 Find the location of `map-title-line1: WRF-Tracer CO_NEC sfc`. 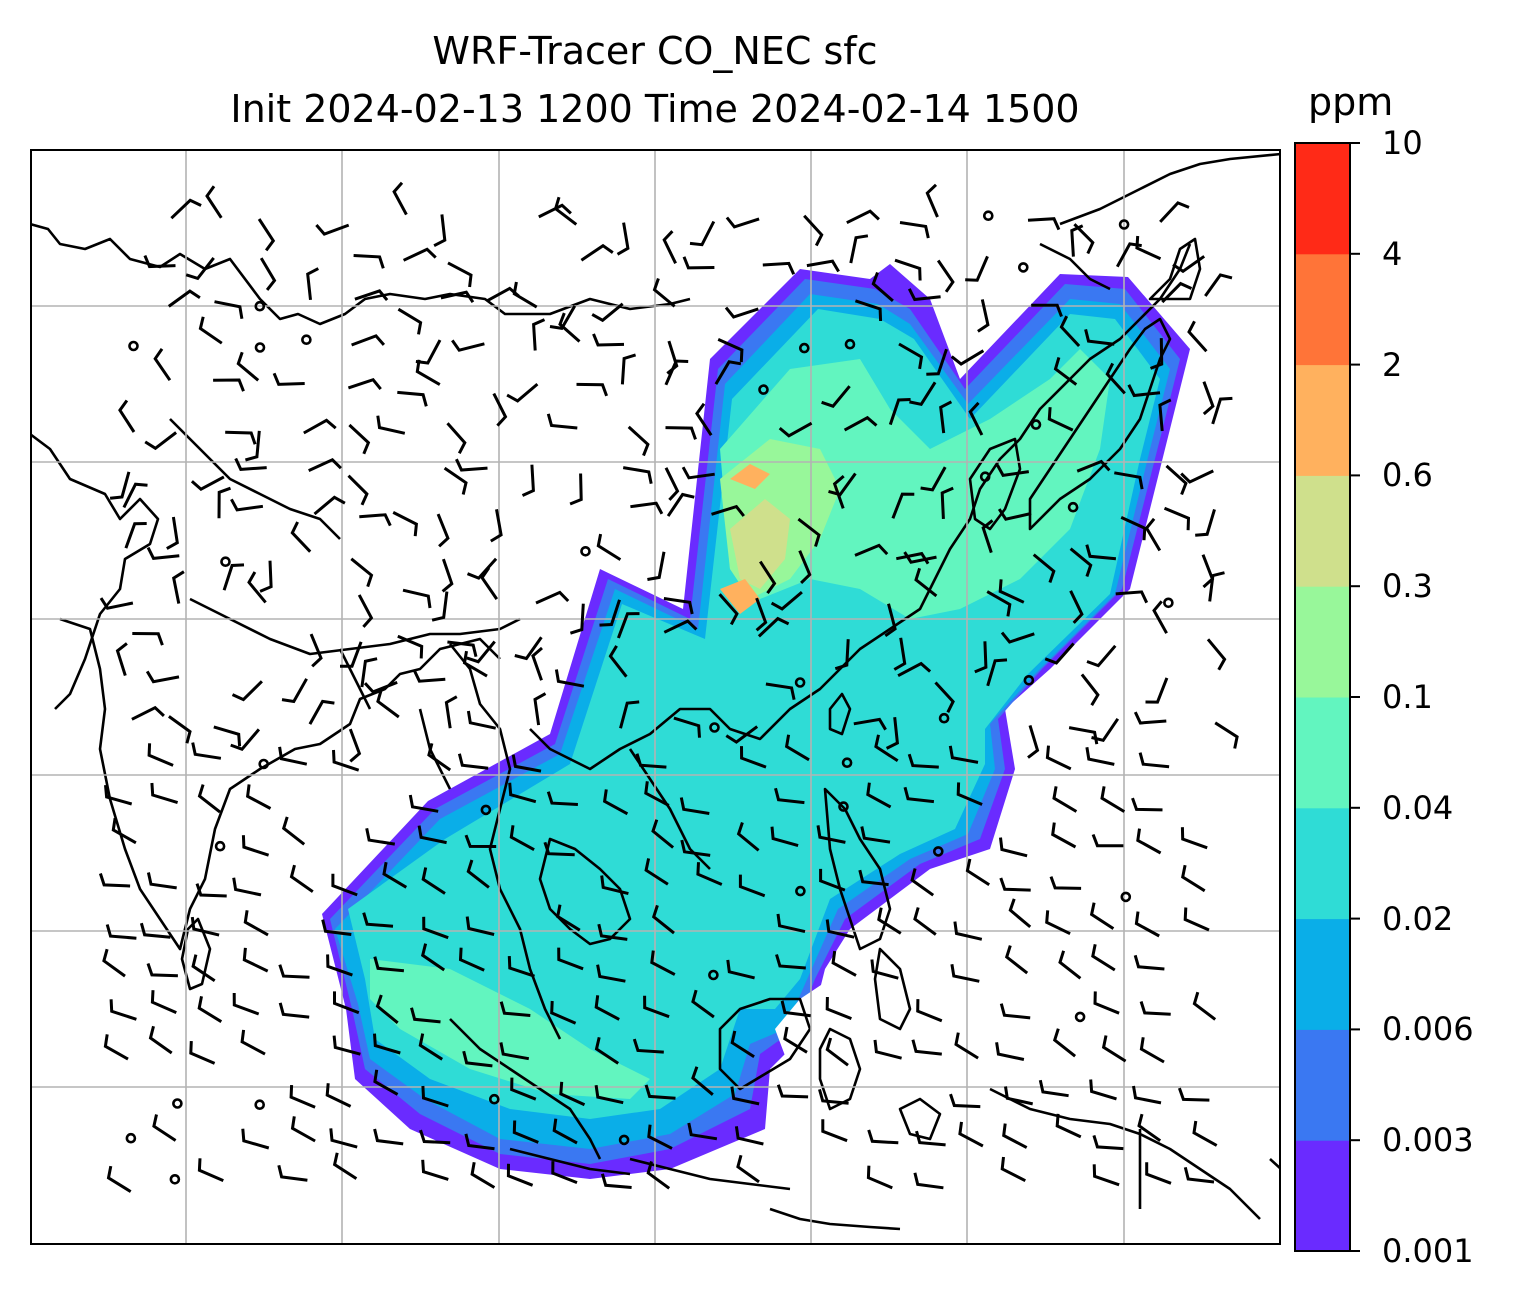

map-title-line1: WRF-Tracer CO_NEC sfc is located at coordinates (655, 51).